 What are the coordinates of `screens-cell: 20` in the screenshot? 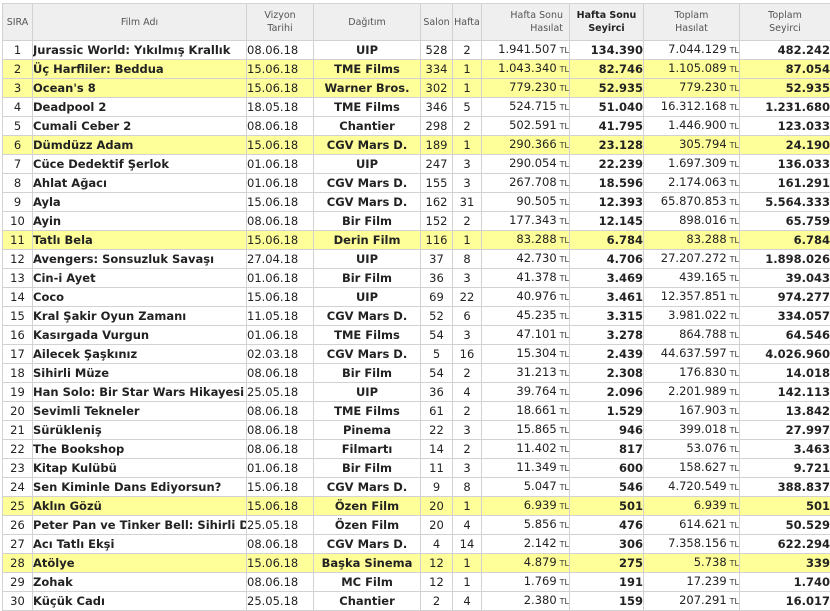 It's located at (437, 506).